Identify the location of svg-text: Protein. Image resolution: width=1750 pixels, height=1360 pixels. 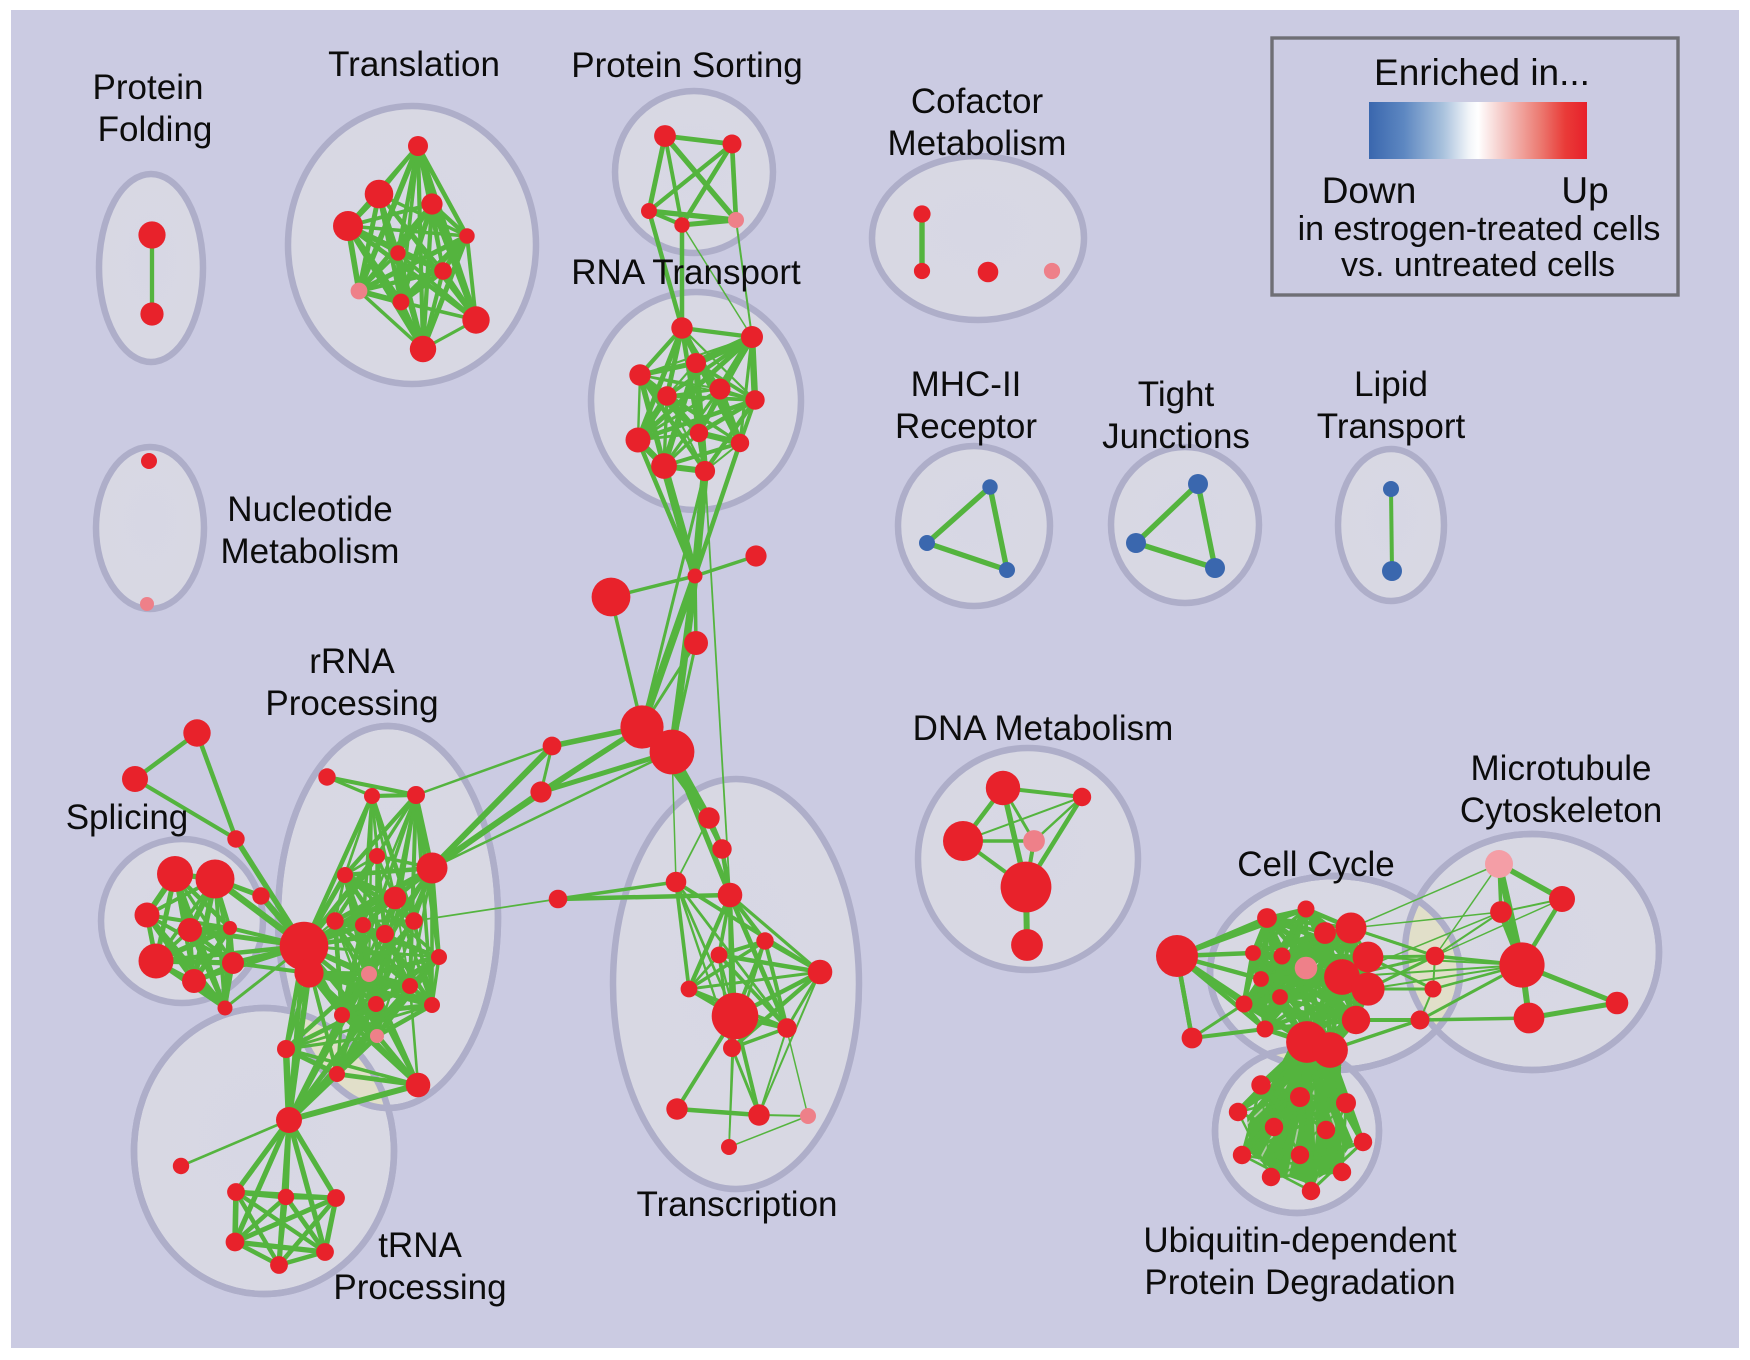
(148, 87).